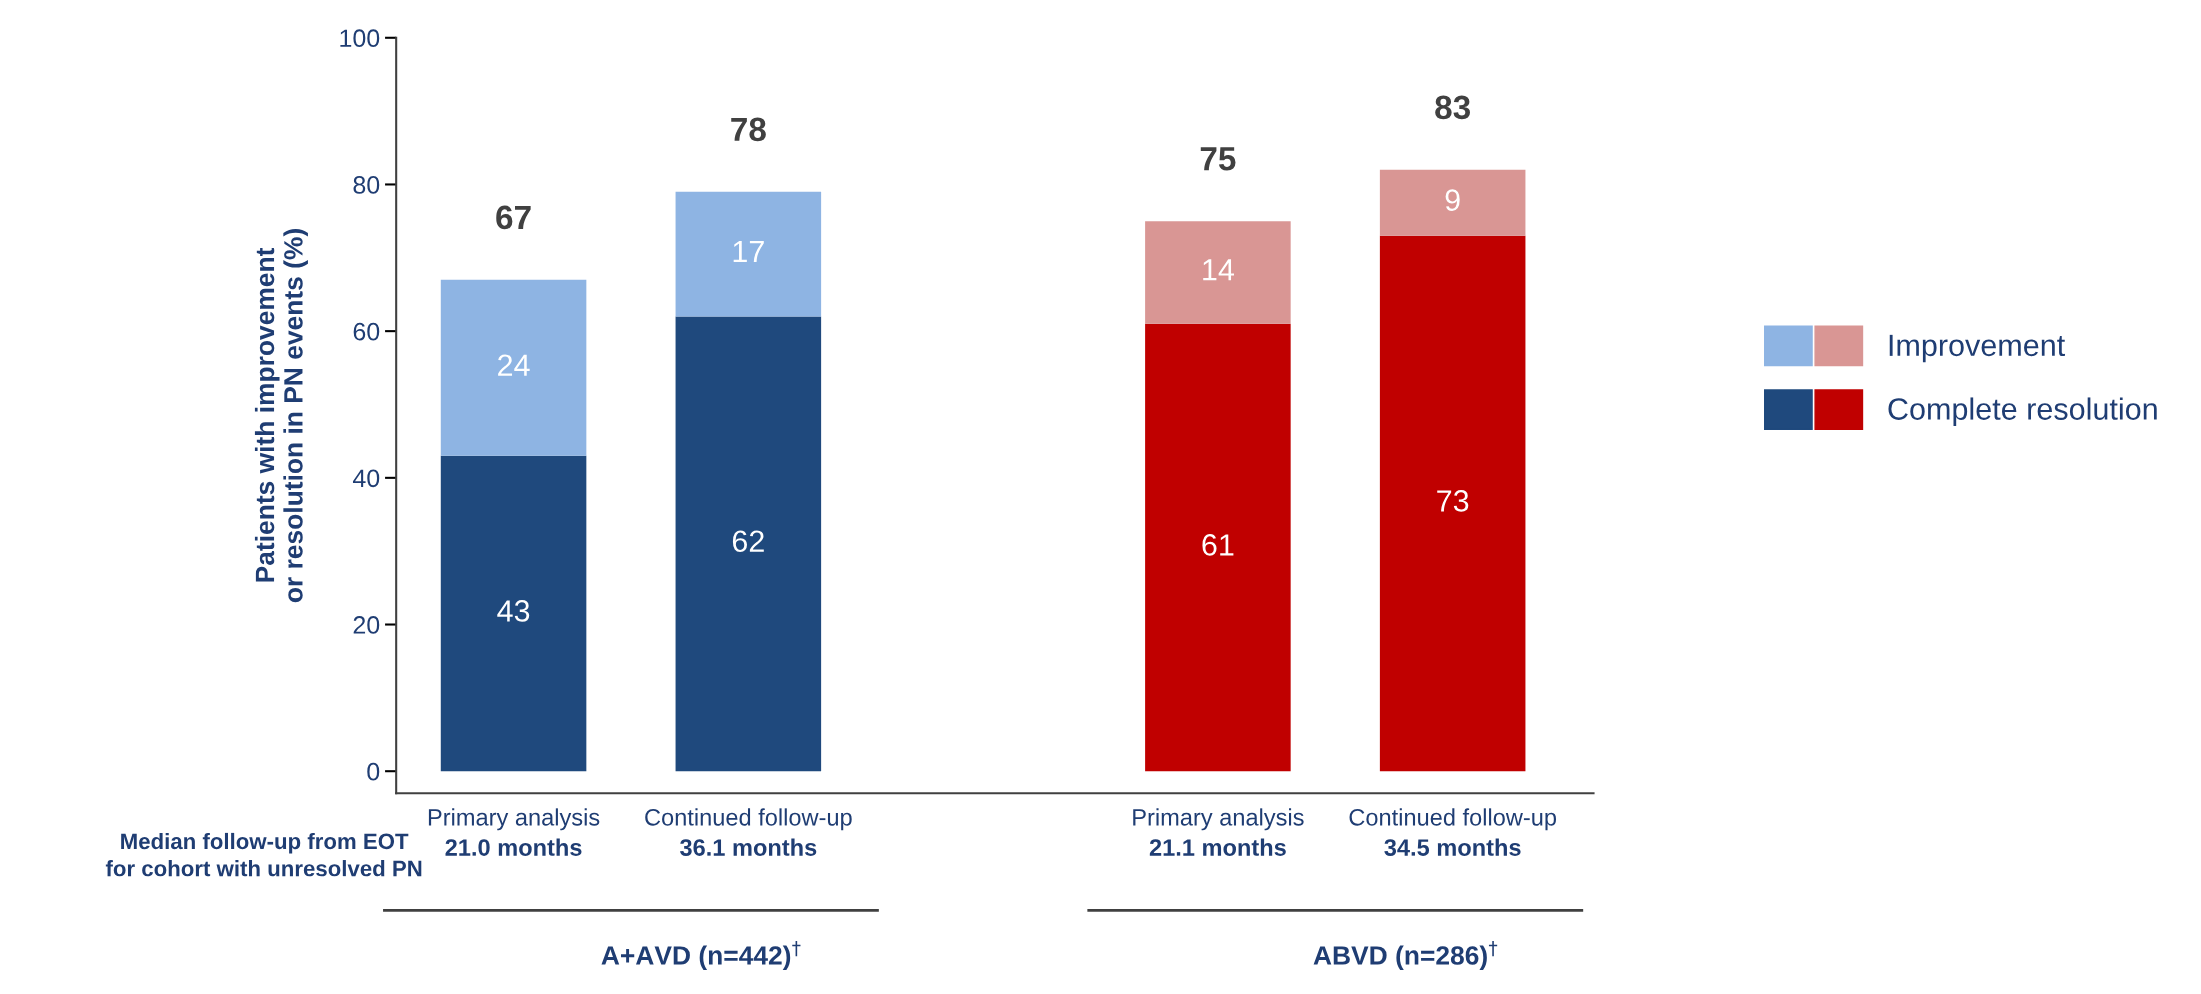 The image size is (2201, 994). I want to click on y-tick-label: 0, so click(373, 771).